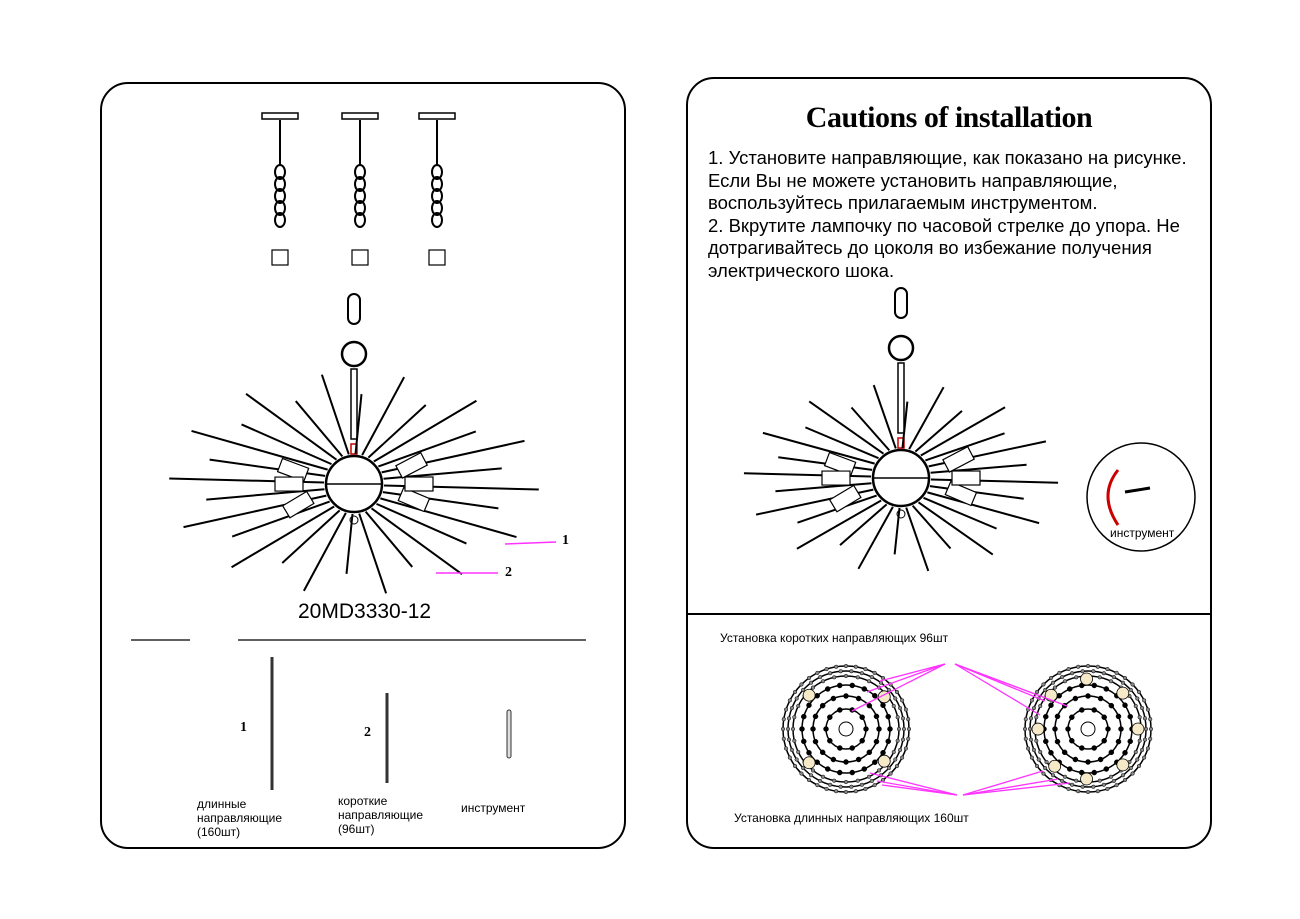  I want to click on hook-mount, so click(280, 116).